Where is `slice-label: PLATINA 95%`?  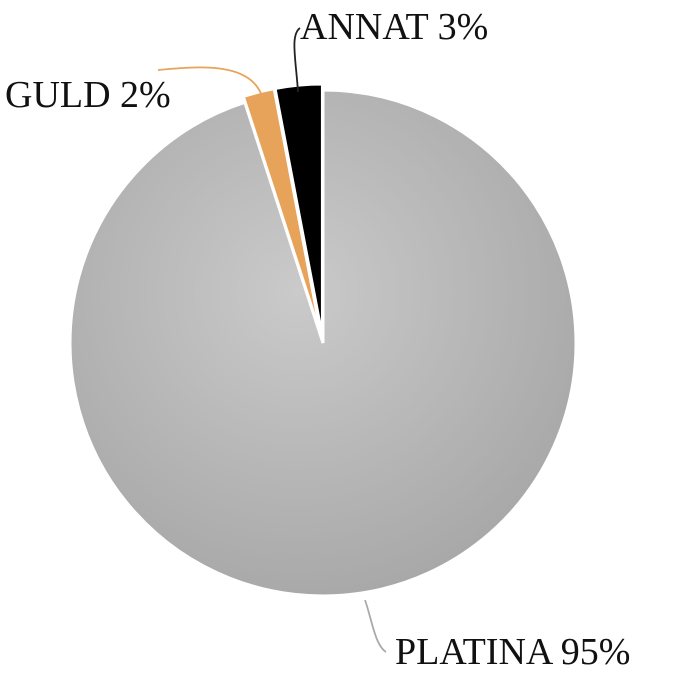
slice-label: PLATINA 95% is located at coordinates (512, 652).